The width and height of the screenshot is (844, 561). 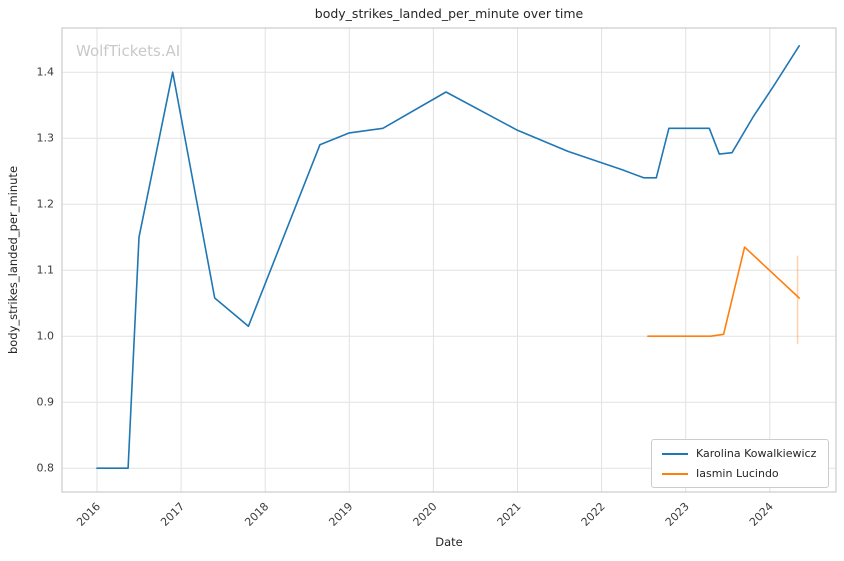 I want to click on legend-entry-karolina-kowalkiewicz: Karolina Kowalkiewicz, so click(x=740, y=453).